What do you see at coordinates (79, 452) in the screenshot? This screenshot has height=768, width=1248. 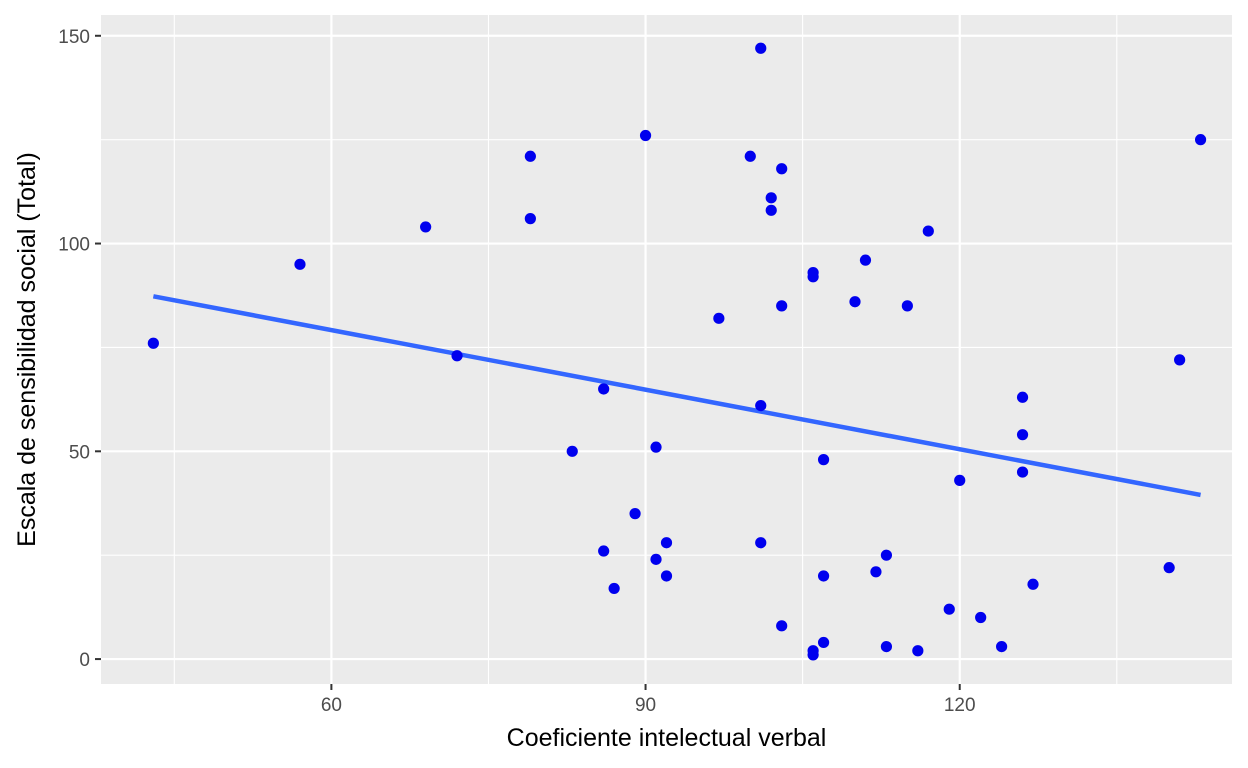 I see `y-tick-label: 50` at bounding box center [79, 452].